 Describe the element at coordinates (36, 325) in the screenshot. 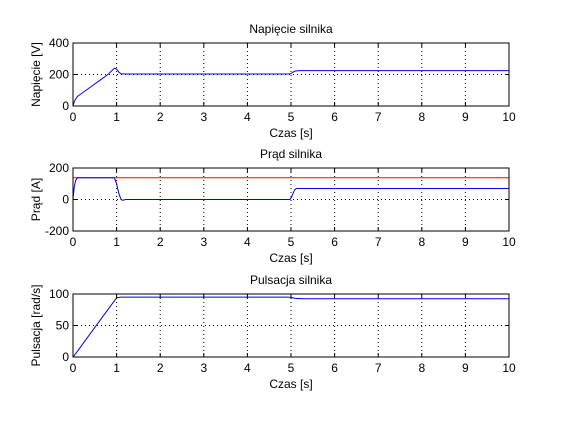

I see `y-axis-label: Pulsacja [rad/s]` at that location.